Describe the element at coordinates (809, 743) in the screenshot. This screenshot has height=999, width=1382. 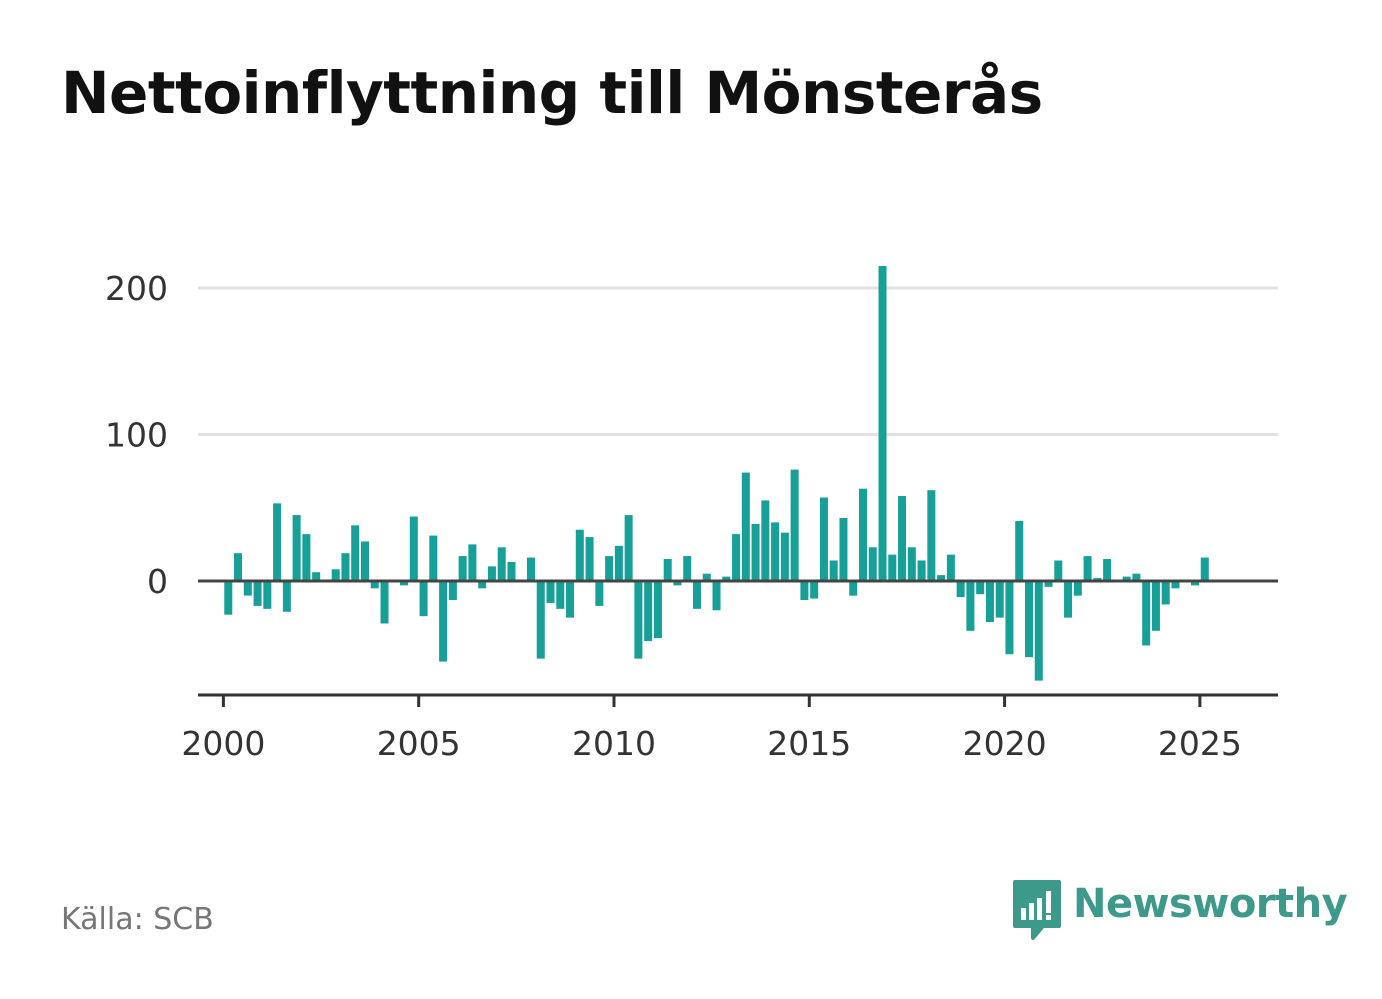
I see `x-tick-label: 2015` at that location.